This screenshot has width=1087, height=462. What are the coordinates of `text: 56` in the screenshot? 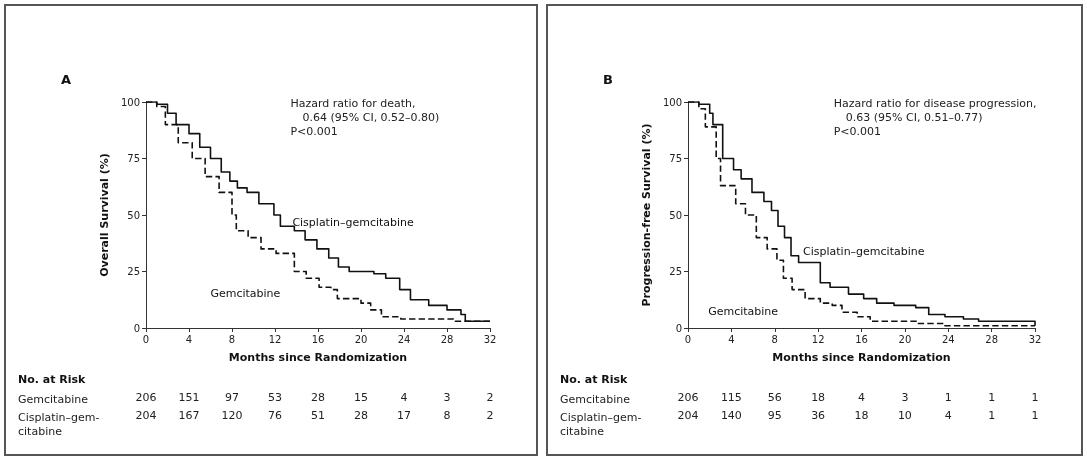 It's located at (774, 397).